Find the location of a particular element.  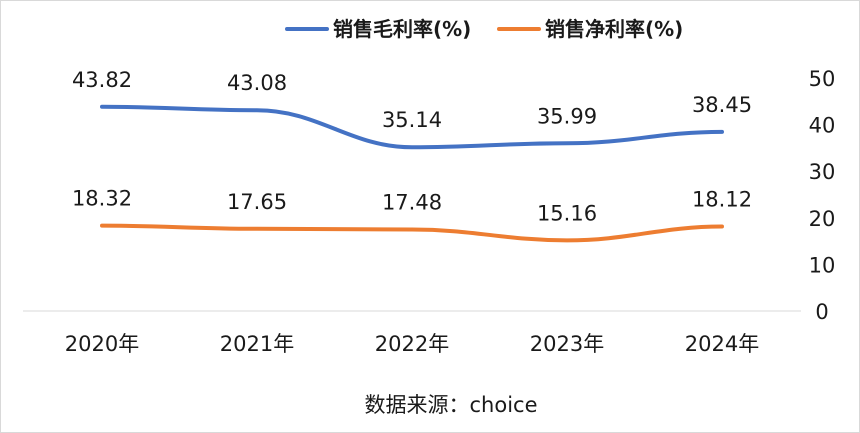

y-tick-label: 30 is located at coordinates (822, 172).